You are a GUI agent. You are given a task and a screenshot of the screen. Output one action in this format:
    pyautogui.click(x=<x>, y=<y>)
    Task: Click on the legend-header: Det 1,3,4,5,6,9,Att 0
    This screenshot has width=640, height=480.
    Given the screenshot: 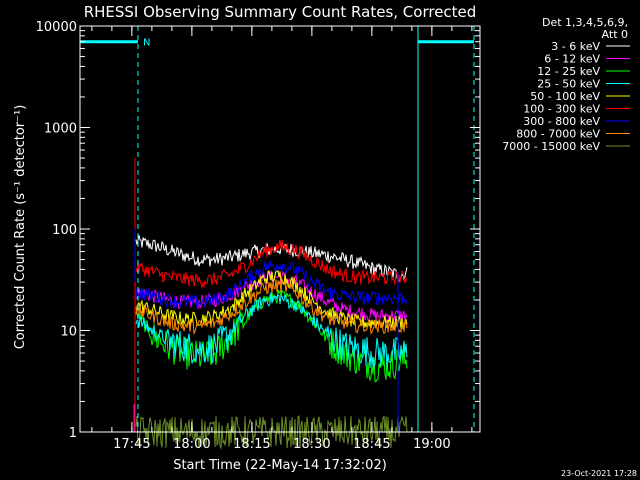 What is the action you would take?
    pyautogui.click(x=585, y=28)
    